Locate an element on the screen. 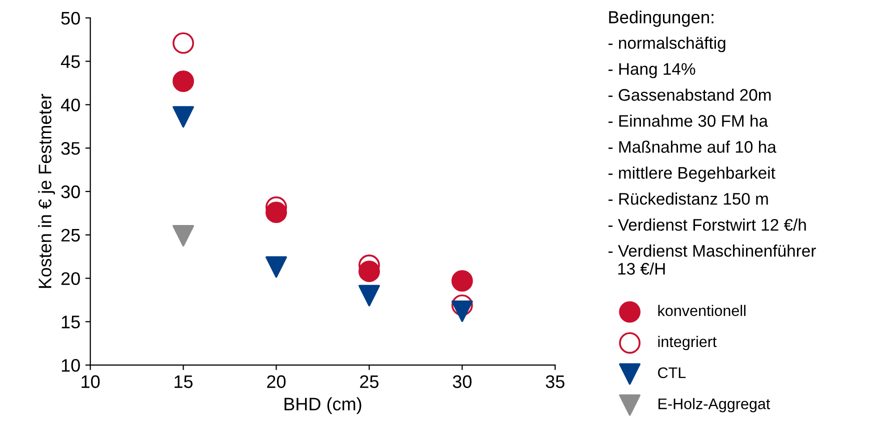  y-axis-title: Kosten in € je Festmeter is located at coordinates (46, 191).